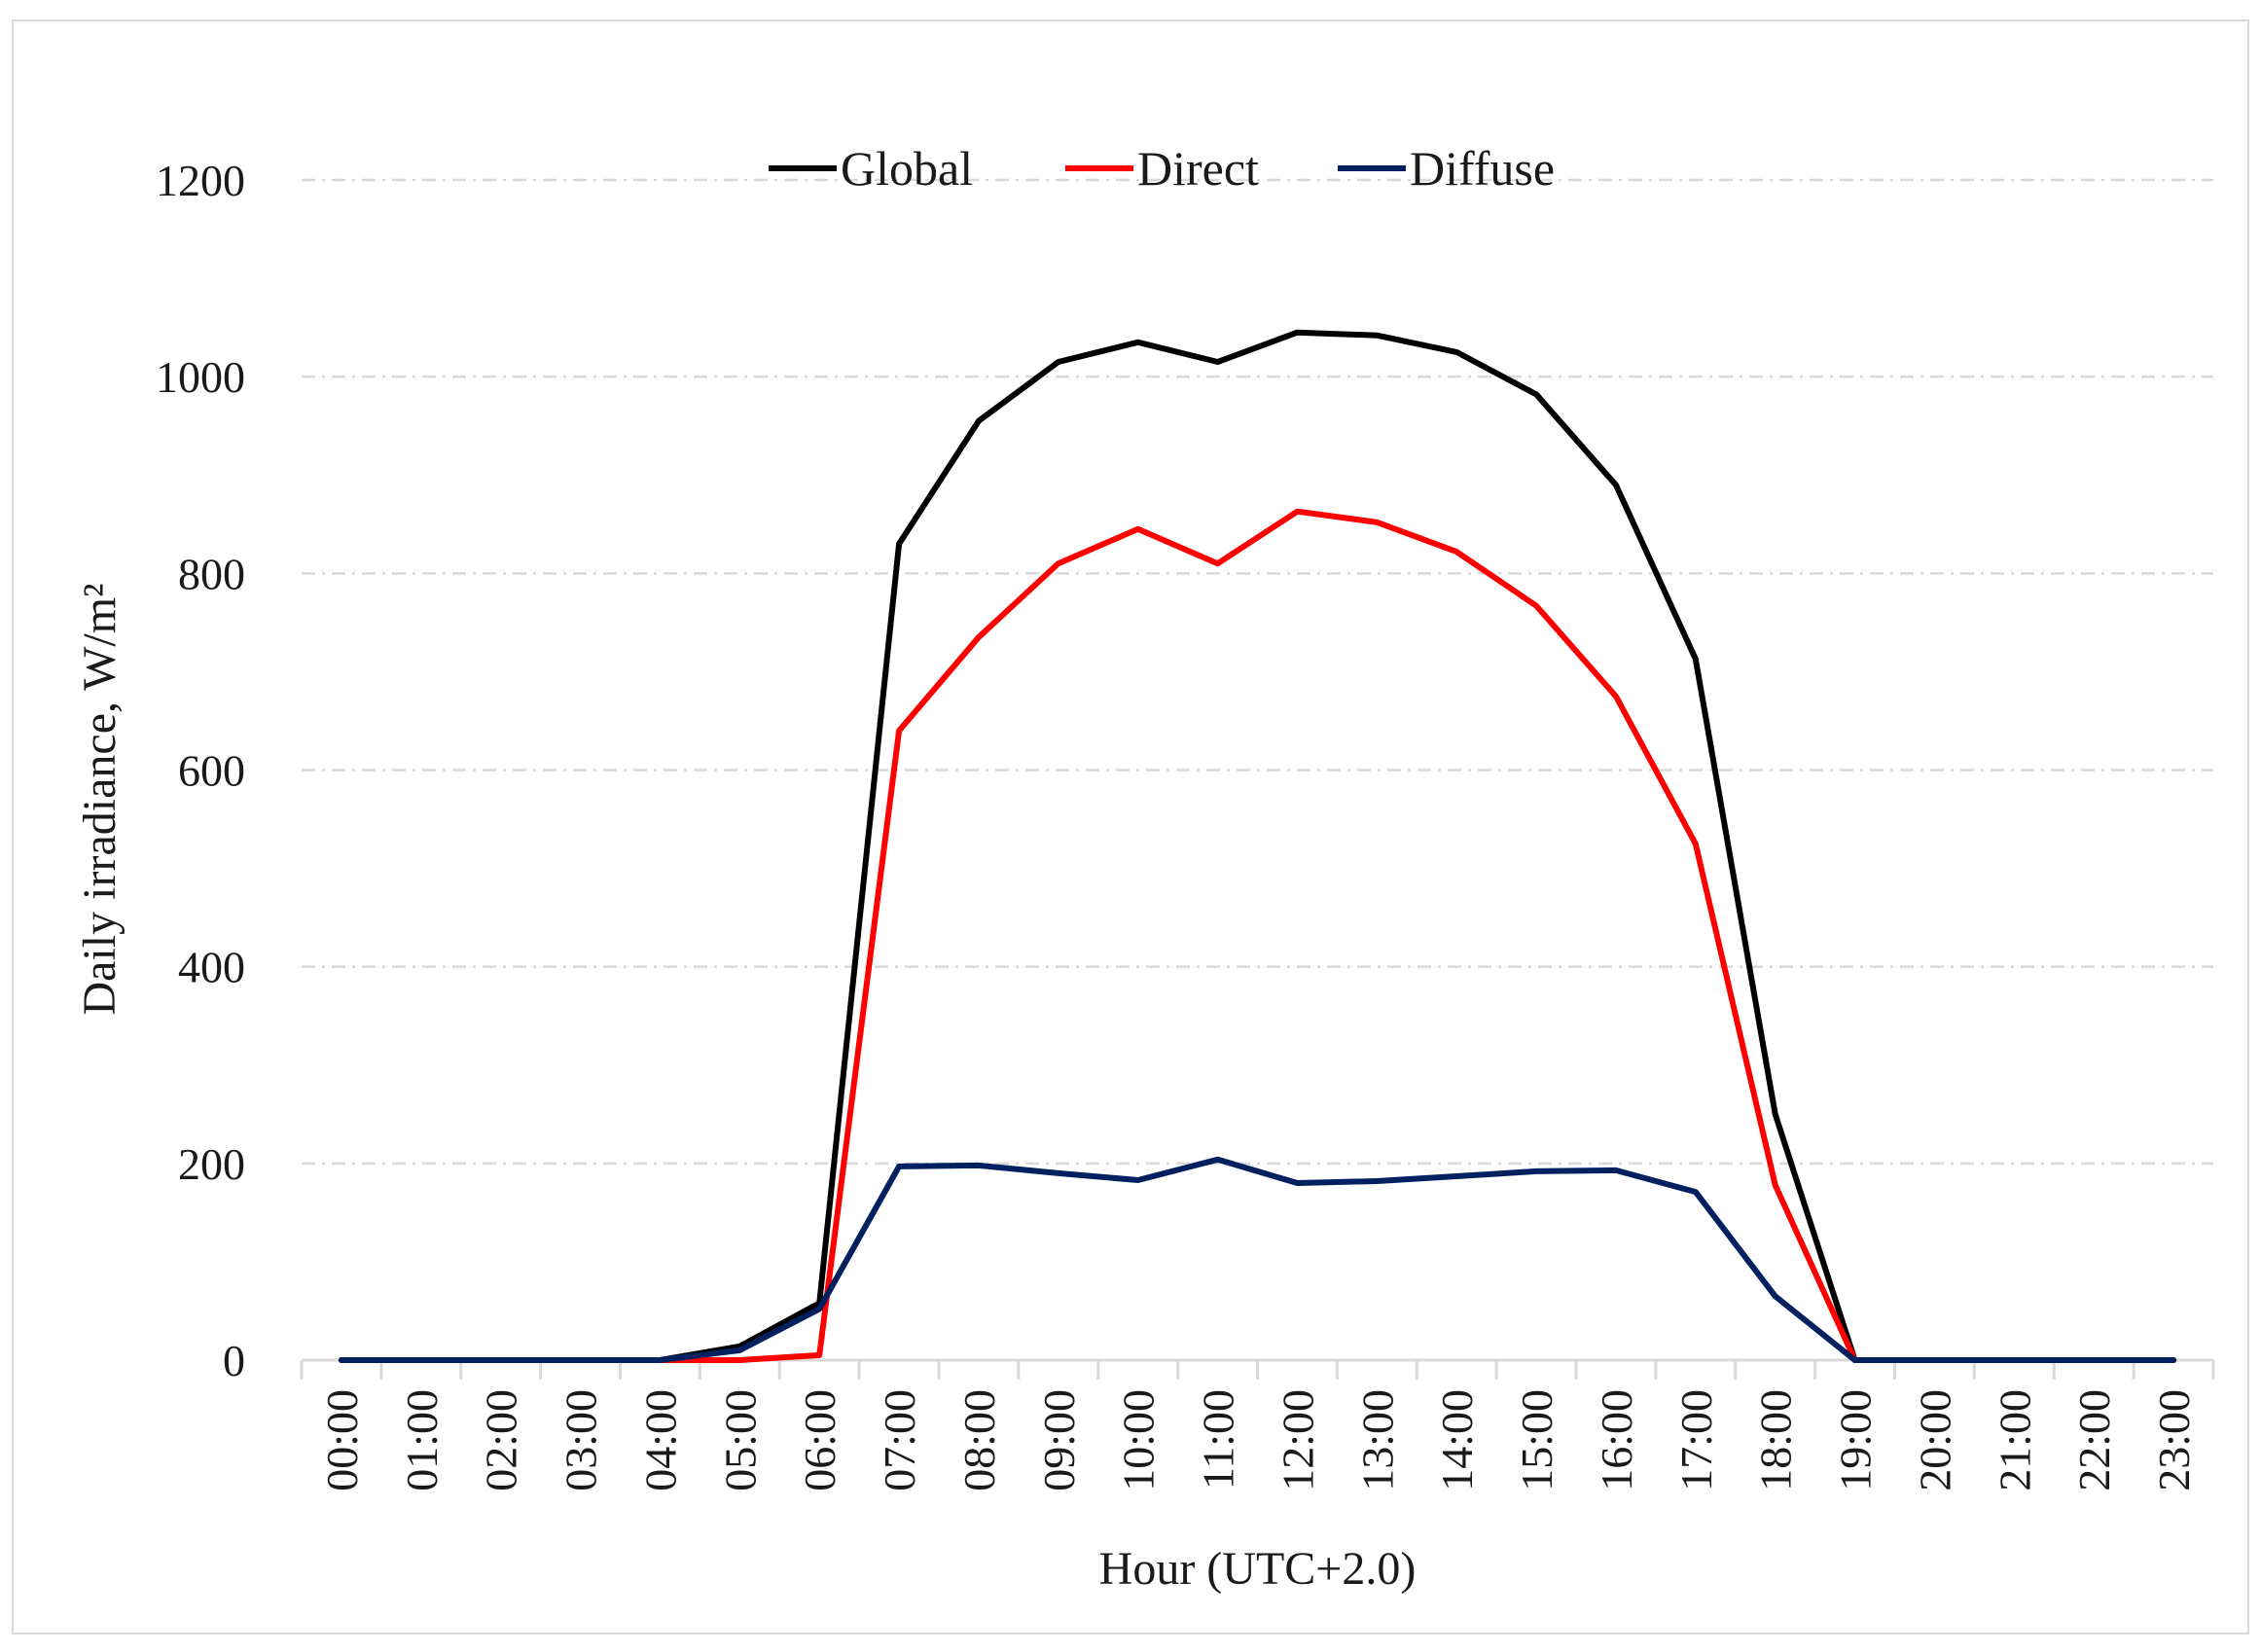 The image size is (2261, 1652). What do you see at coordinates (660, 1440) in the screenshot?
I see `x-tick-label: 04:00` at bounding box center [660, 1440].